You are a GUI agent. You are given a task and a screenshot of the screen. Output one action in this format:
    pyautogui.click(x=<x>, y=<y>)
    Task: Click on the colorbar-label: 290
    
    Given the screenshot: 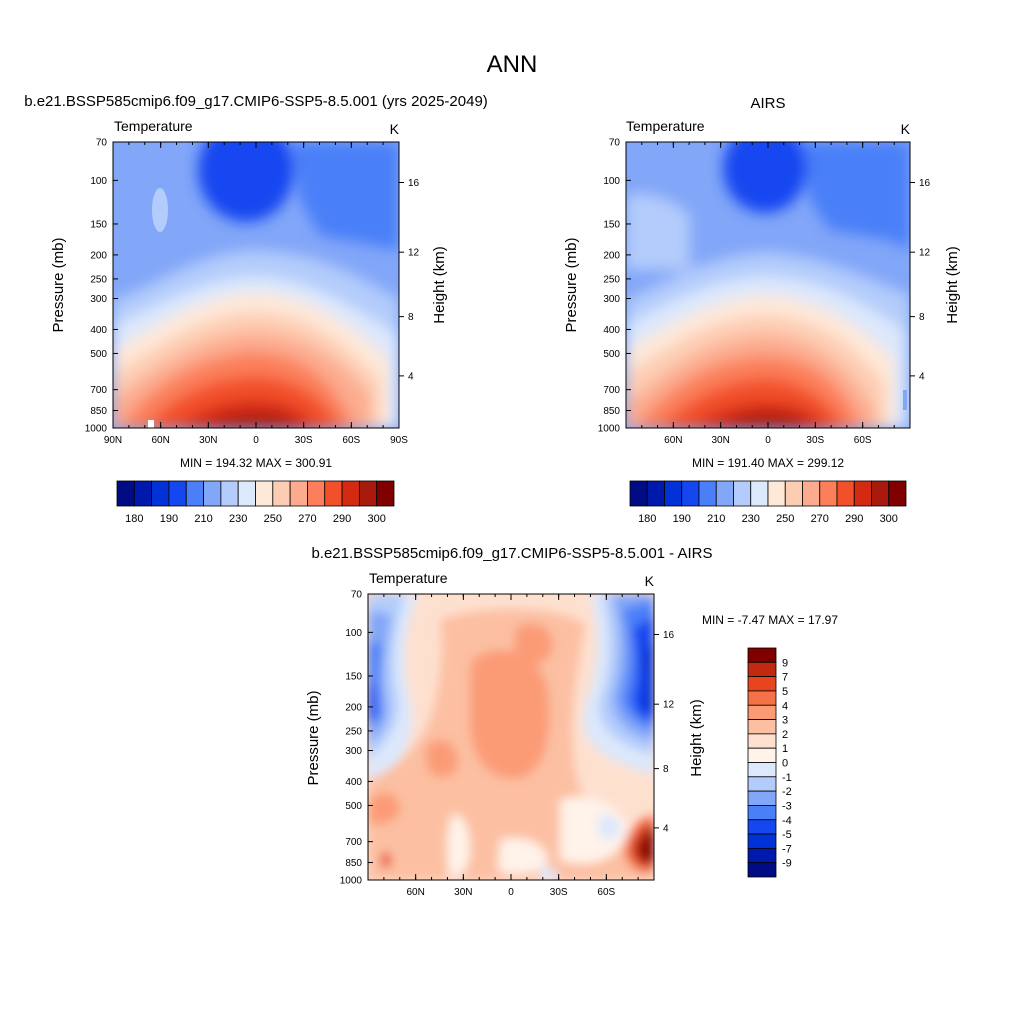 What is the action you would take?
    pyautogui.click(x=854, y=519)
    